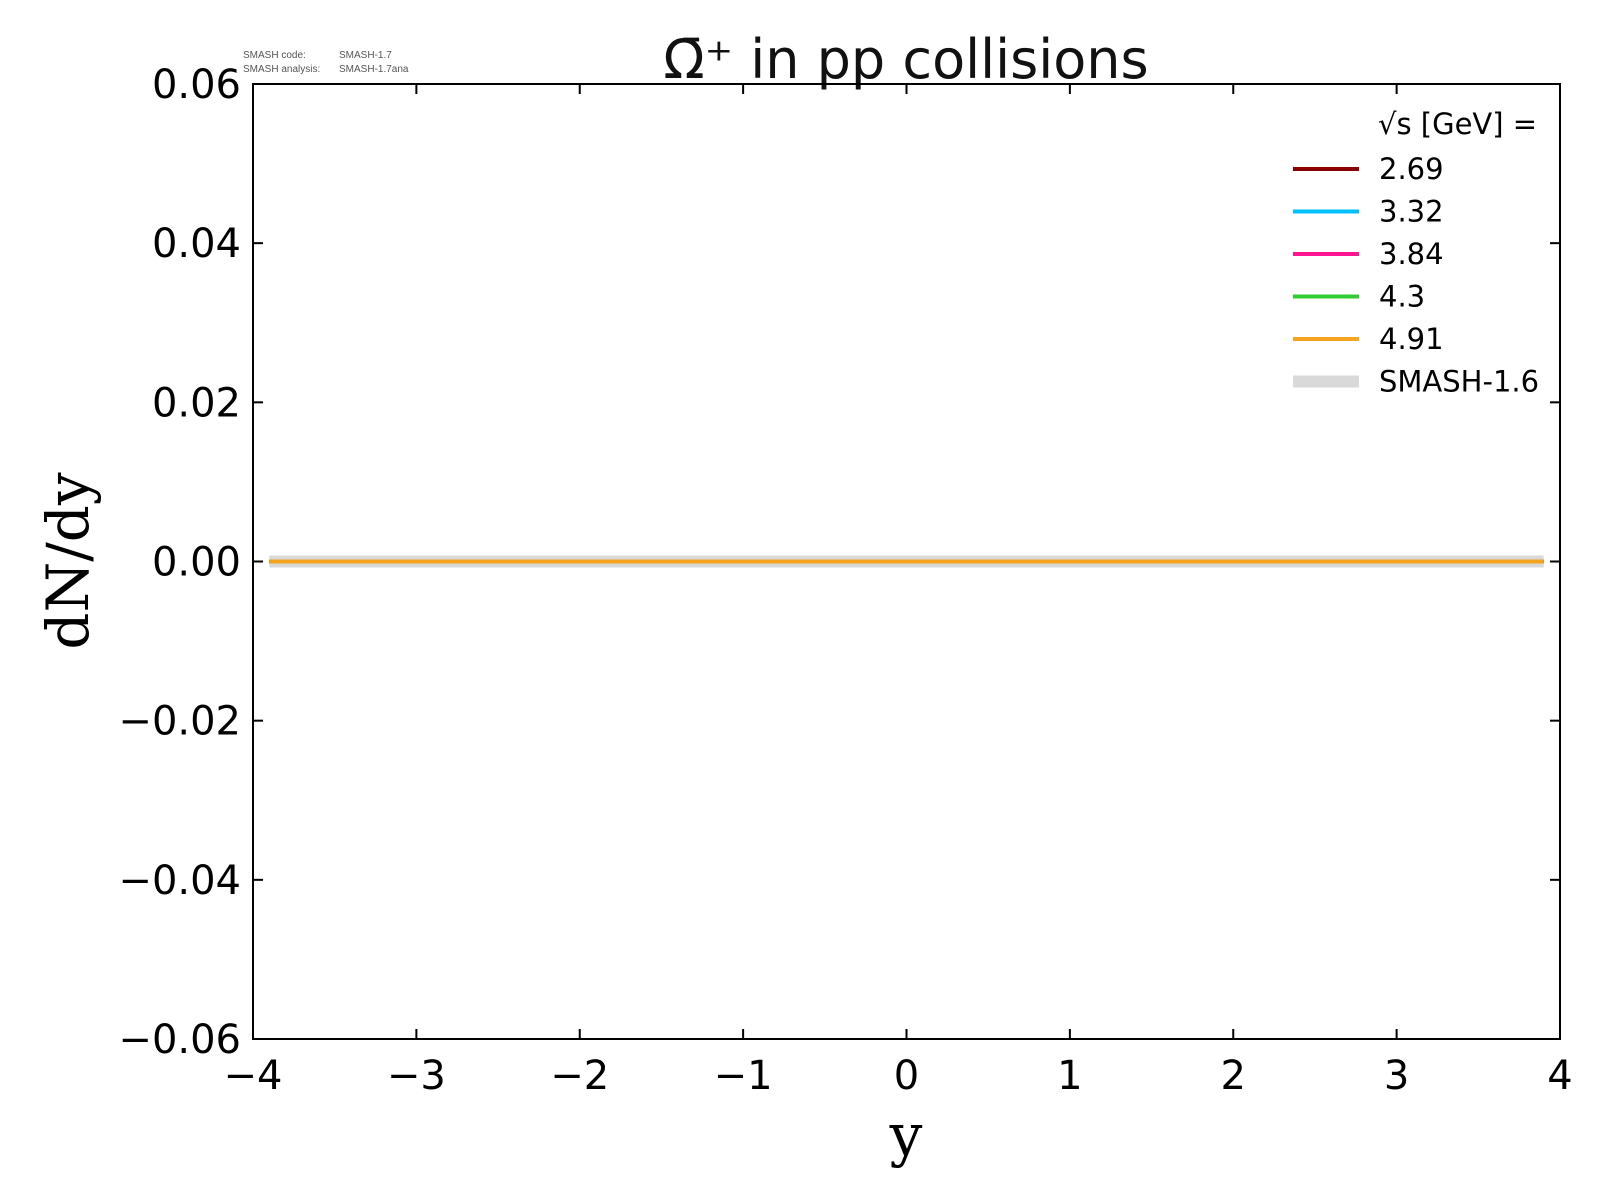 Image resolution: width=1600 pixels, height=1200 pixels. I want to click on x-axis-title: y, so click(906, 1135).